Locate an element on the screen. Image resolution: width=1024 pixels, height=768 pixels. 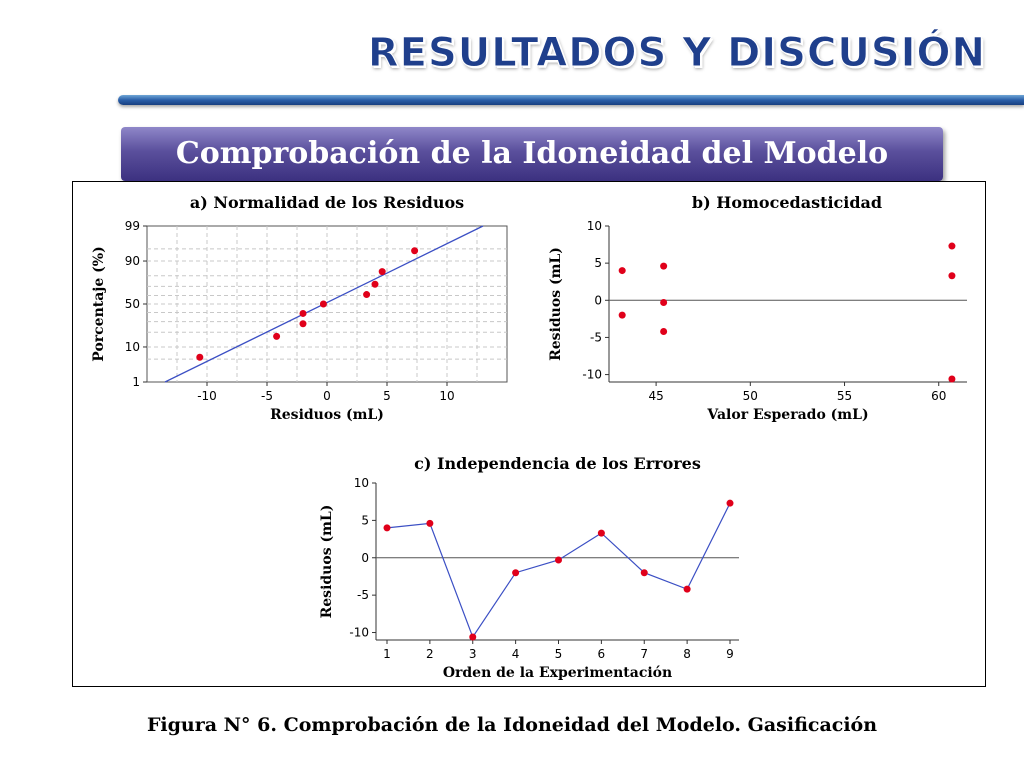
chart-c-xtick-label: 4 is located at coordinates (516, 654).